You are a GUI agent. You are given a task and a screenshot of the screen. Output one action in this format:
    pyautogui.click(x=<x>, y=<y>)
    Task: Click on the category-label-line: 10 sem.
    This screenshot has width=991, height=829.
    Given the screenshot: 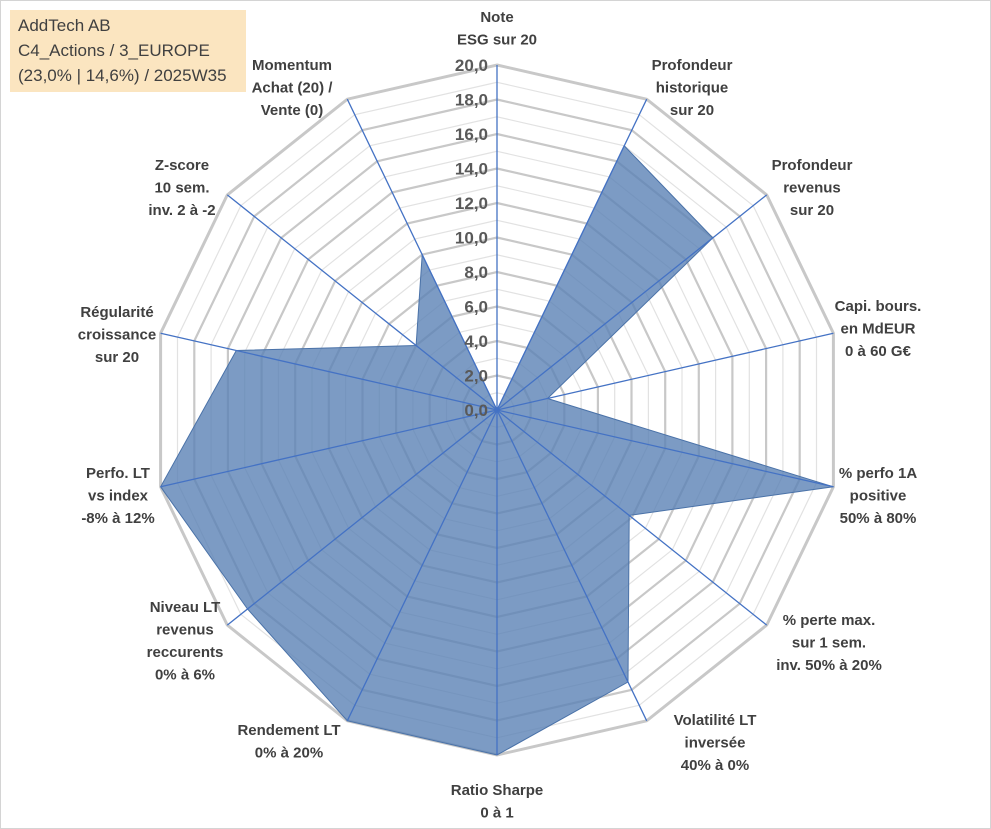 What is the action you would take?
    pyautogui.click(x=181, y=188)
    